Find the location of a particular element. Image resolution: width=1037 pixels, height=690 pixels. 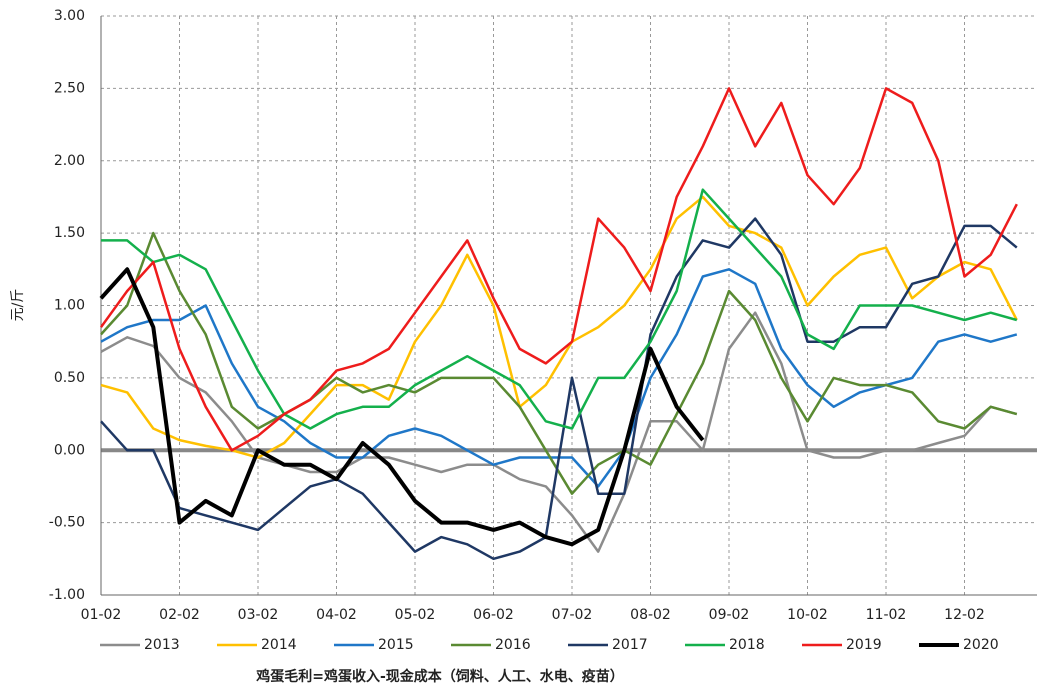

x-tick-label: 12-02 is located at coordinates (964, 615).